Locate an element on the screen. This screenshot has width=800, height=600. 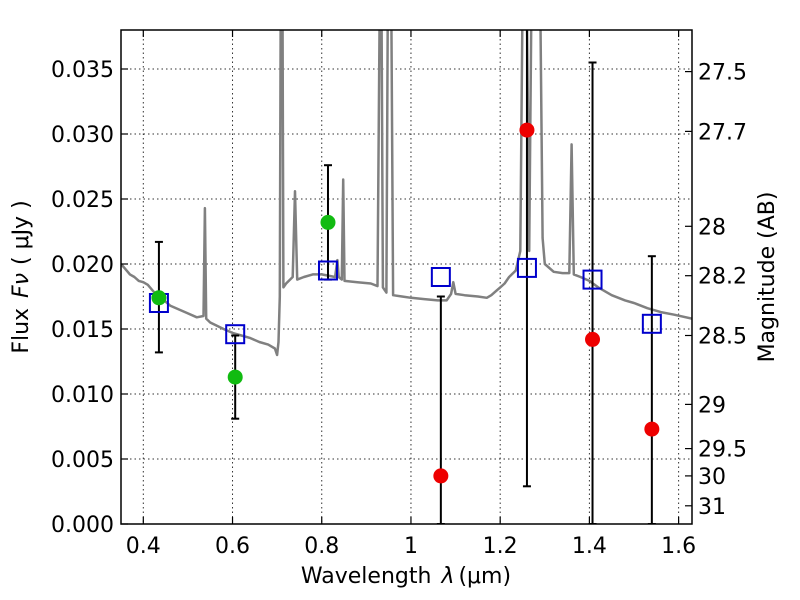
x-tick-label: 0.4 is located at coordinates (143, 546).